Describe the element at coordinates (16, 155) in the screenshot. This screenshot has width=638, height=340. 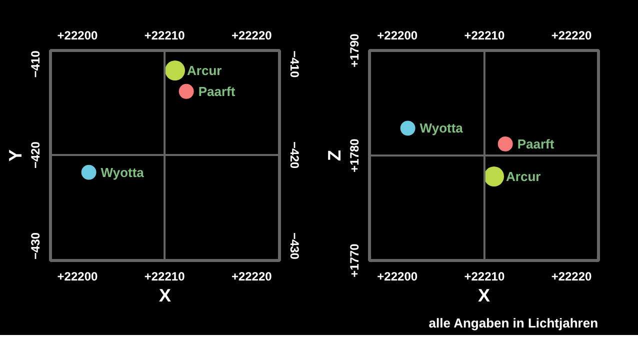
I see `y-axis-title: Y` at that location.